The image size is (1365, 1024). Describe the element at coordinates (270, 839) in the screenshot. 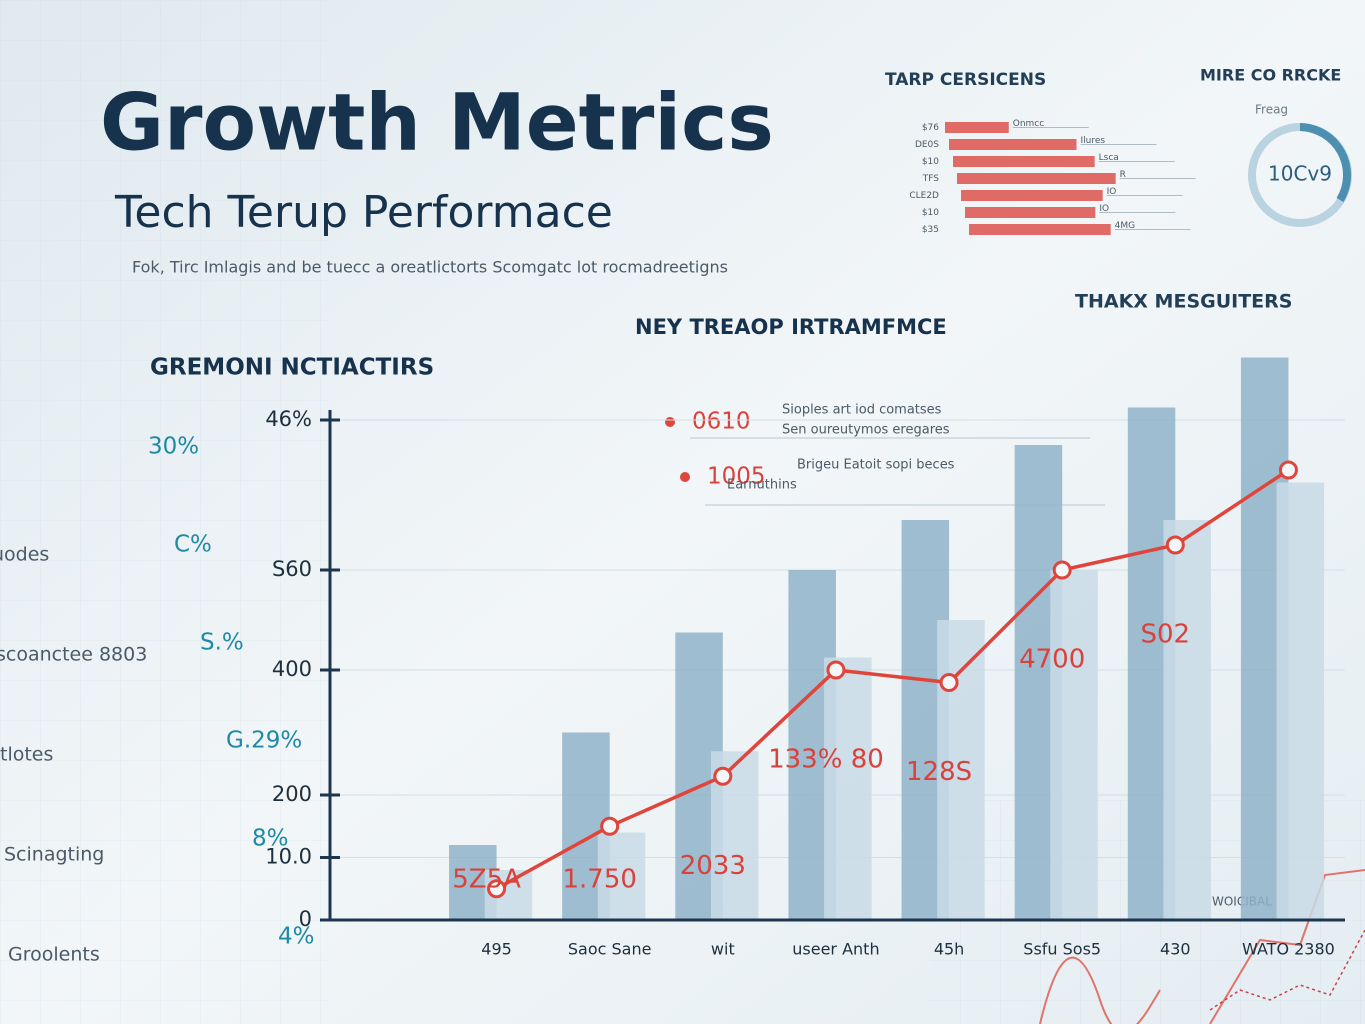

I see `panel-percentage: 8%` at that location.